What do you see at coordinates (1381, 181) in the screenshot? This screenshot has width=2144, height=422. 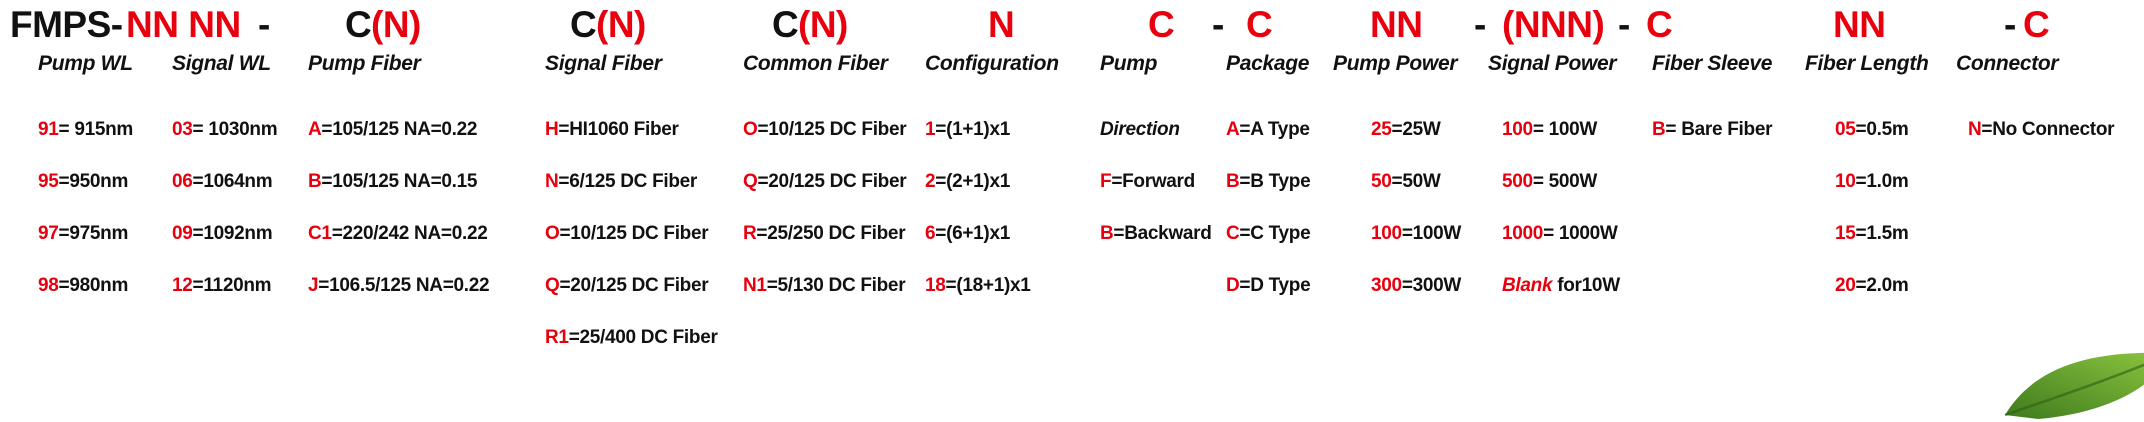 I see `entry-code: 50` at bounding box center [1381, 181].